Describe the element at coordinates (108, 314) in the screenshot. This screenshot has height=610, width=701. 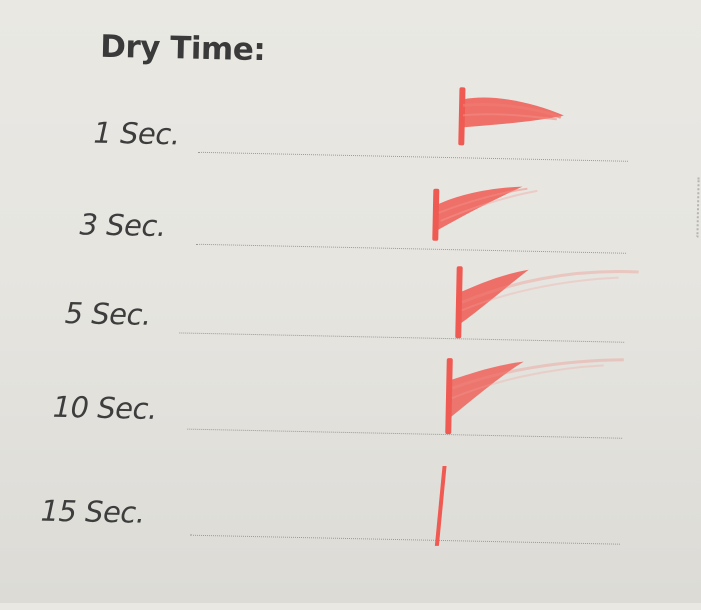
I see `dry-time-label: 5 Sec.` at that location.